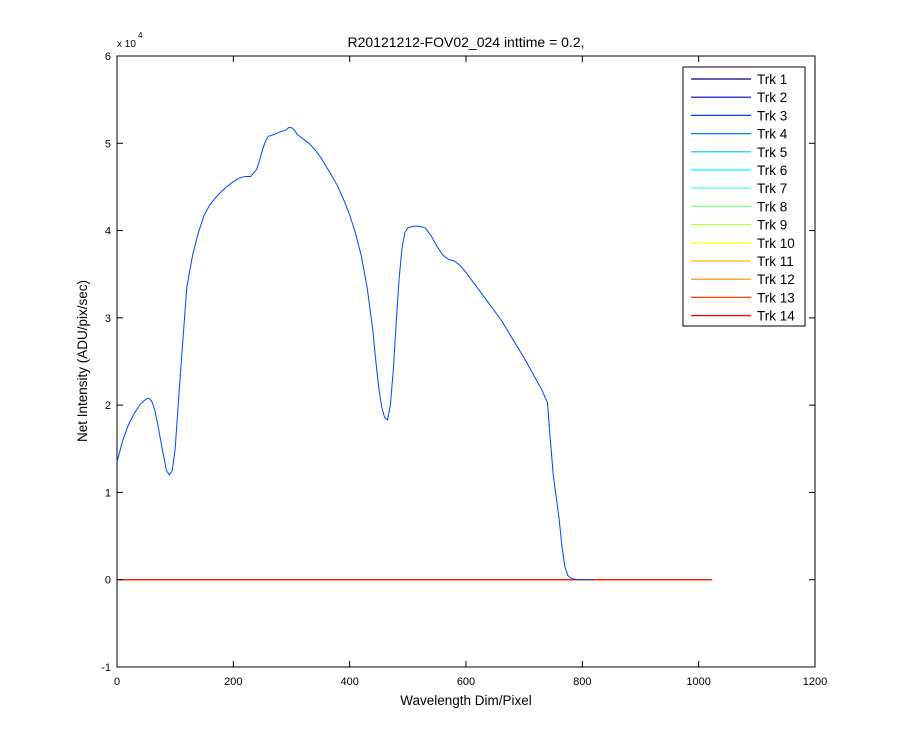 The image size is (900, 755). I want to click on x-tick-label: 400, so click(349, 682).